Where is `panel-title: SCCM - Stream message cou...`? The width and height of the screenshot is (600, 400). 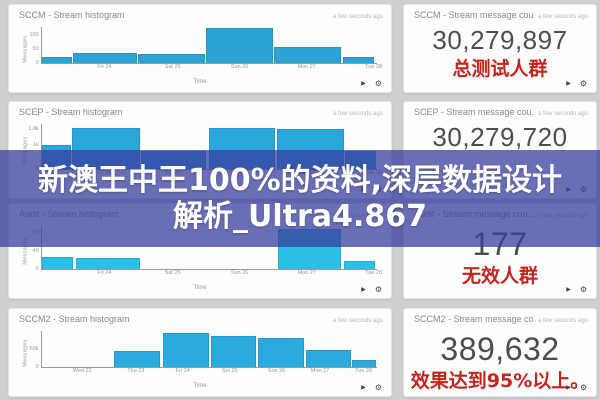
panel-title: SCCM - Stream message cou... is located at coordinates (474, 15).